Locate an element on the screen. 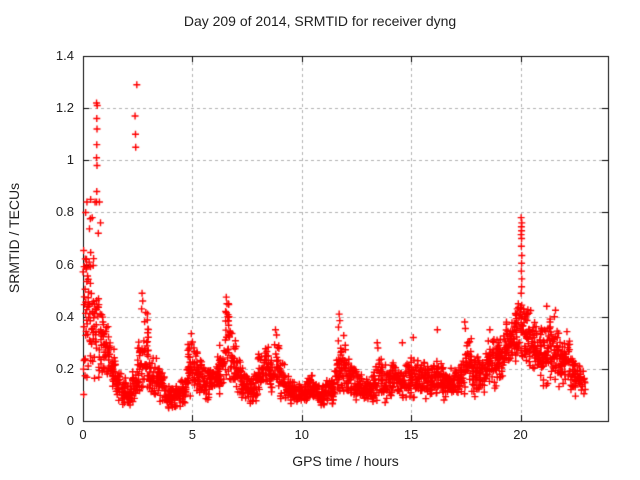 This screenshot has width=640, height=480. y-tick-label-0.8: 0.8 is located at coordinates (64, 212).